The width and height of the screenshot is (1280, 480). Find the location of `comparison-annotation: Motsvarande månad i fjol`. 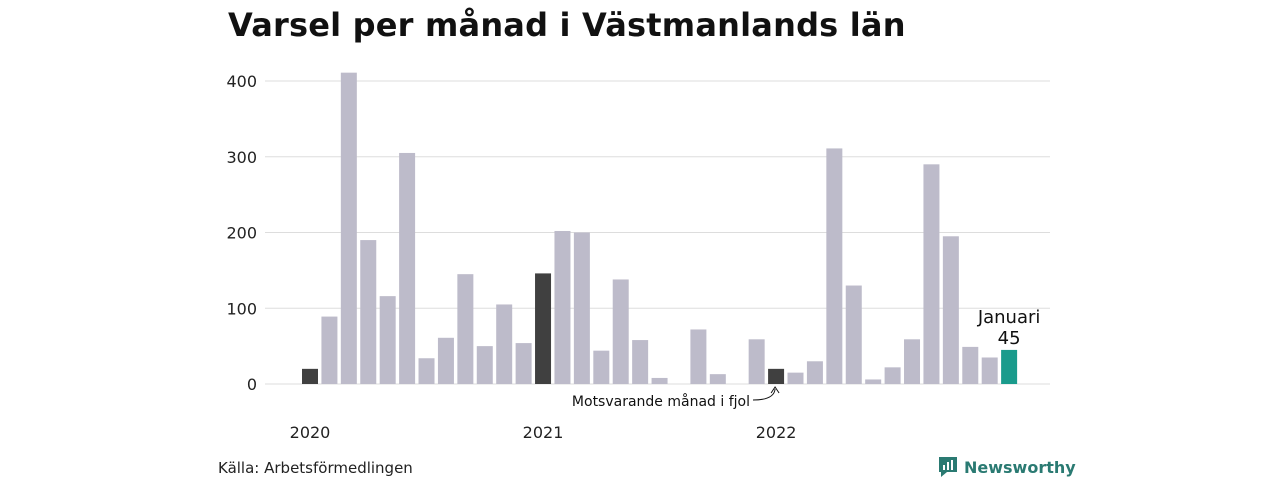

comparison-annotation: Motsvarande månad i fjol is located at coordinates (661, 401).